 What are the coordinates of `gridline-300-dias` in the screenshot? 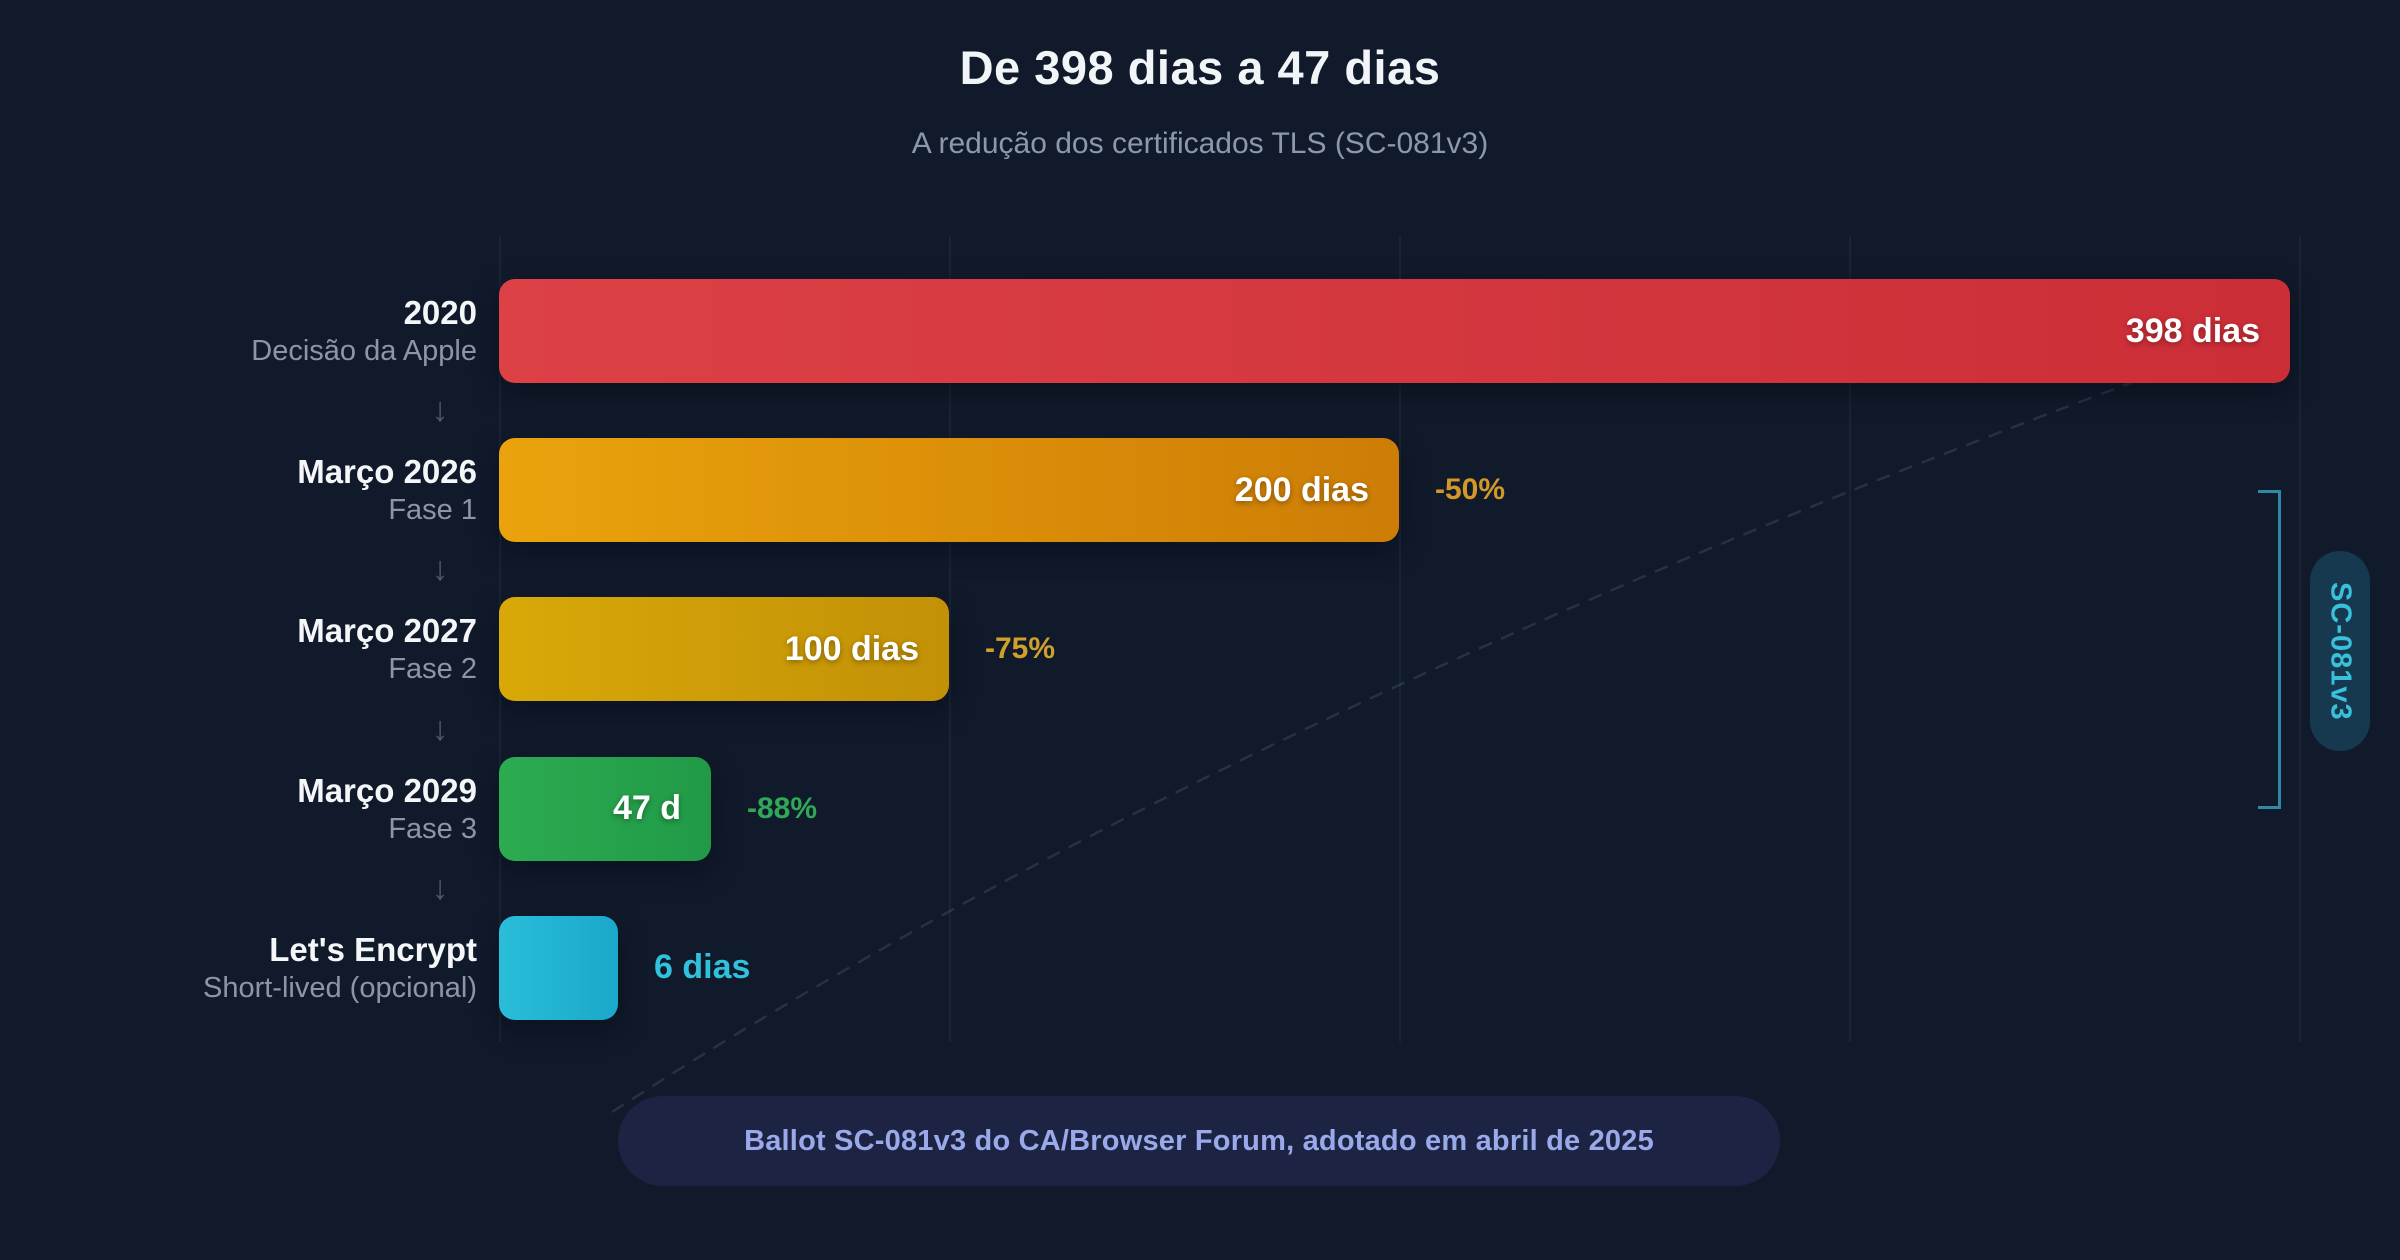 It's located at (1850, 639).